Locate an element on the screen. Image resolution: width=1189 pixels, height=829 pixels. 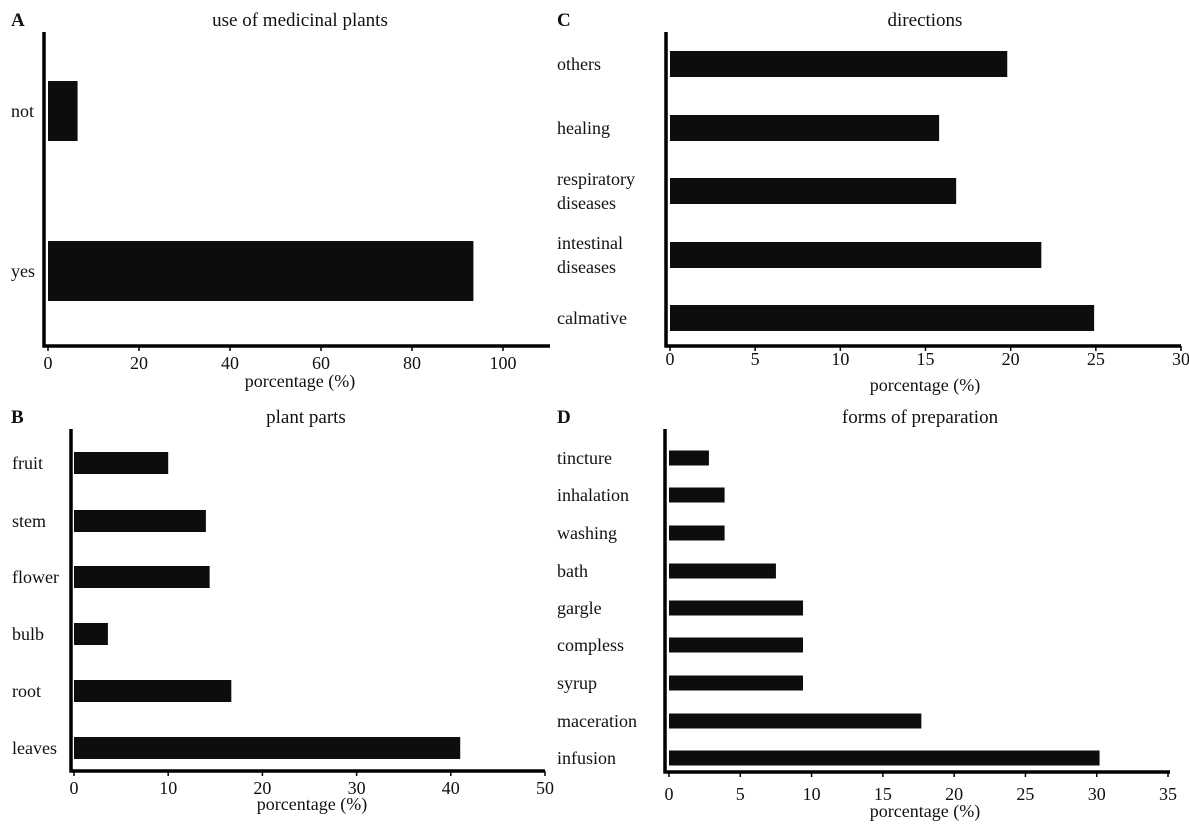
category-label: intestinal is located at coordinates (590, 243).